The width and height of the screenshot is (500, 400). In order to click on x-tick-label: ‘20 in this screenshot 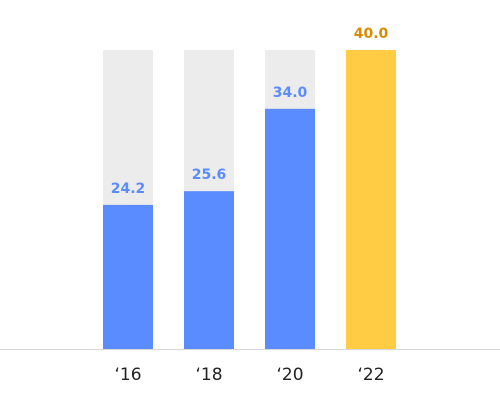, I will do `click(289, 375)`.